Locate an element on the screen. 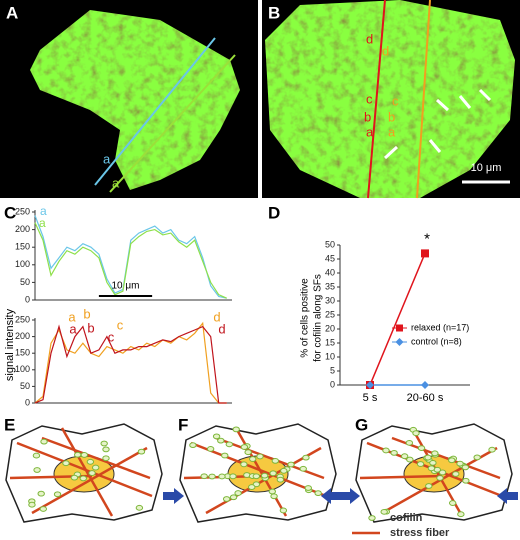  y-tick-label: 200 is located at coordinates (22, 336).